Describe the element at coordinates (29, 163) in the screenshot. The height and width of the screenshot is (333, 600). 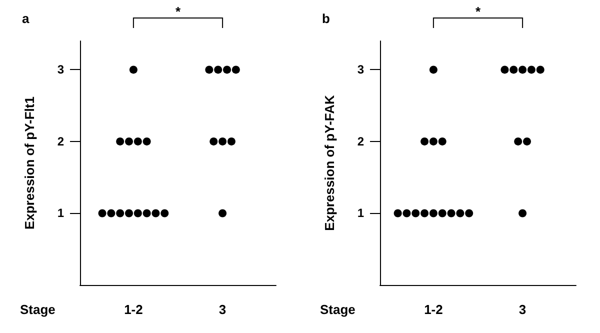
I see `y-axis-title: Expression of pY-Flt1` at that location.